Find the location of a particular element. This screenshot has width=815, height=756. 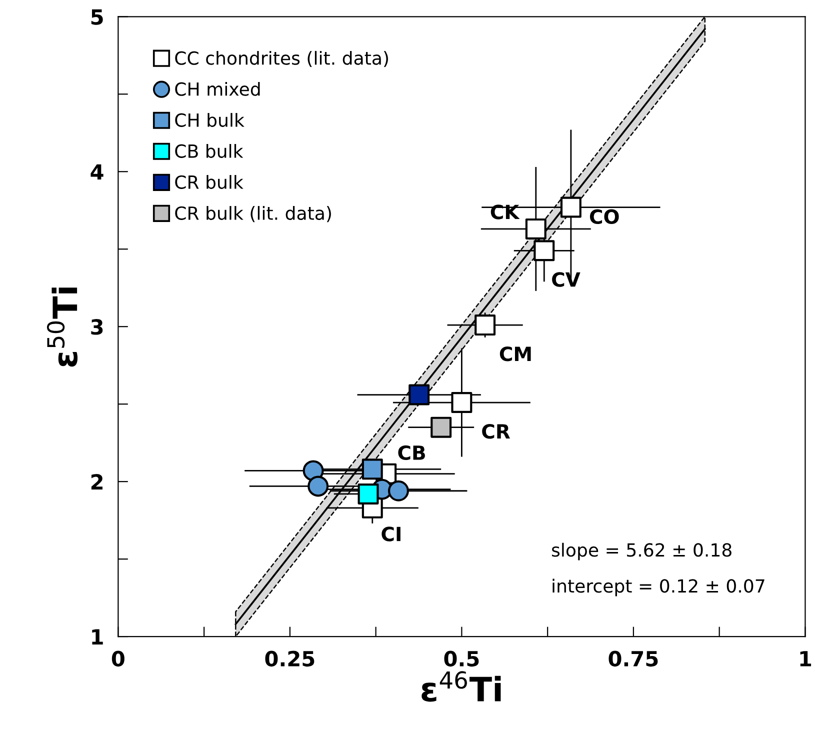

annotation: intercept = 0.12 ± 0.07 is located at coordinates (658, 587).